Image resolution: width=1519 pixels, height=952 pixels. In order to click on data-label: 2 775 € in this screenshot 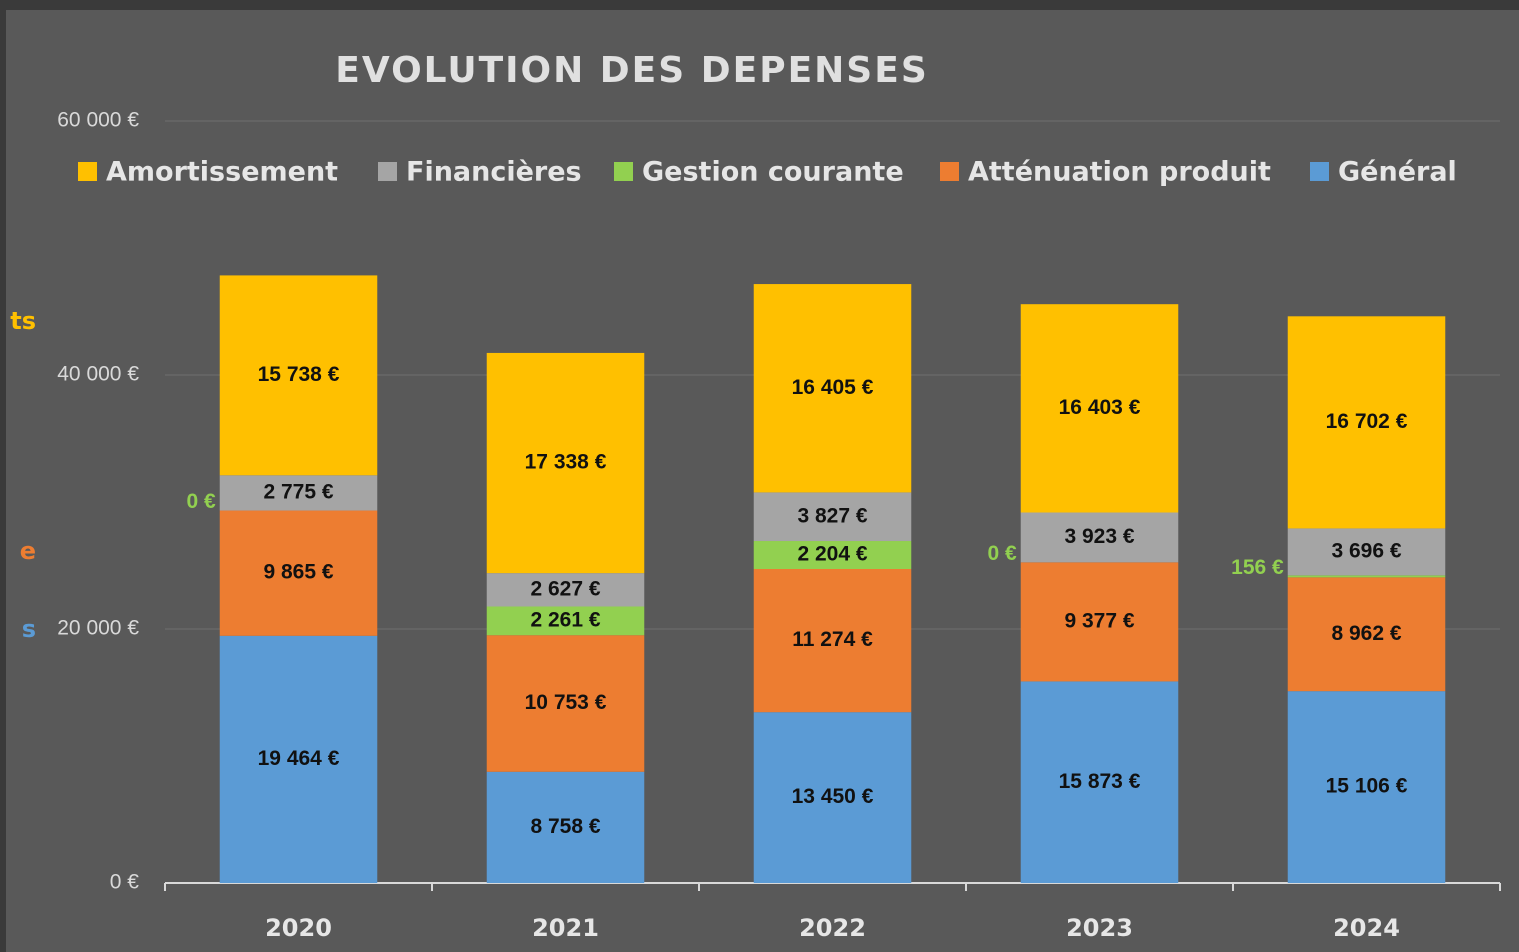, I will do `click(298, 491)`.